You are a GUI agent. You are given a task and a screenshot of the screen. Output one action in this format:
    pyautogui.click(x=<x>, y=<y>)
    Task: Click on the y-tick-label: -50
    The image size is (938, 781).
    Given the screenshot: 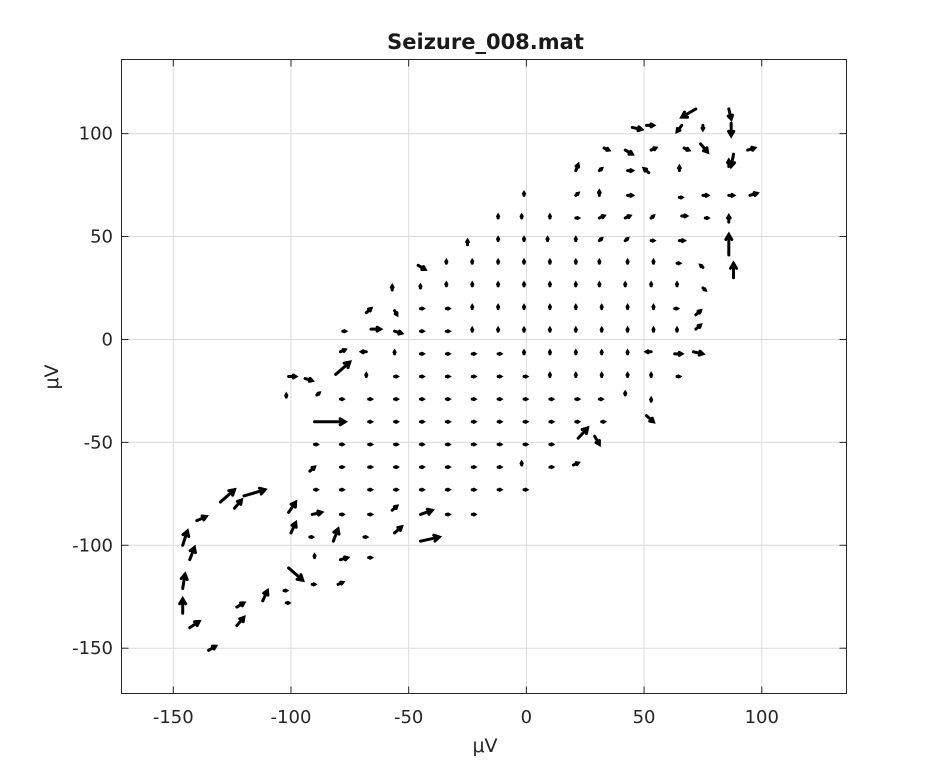 What is the action you would take?
    pyautogui.click(x=98, y=442)
    